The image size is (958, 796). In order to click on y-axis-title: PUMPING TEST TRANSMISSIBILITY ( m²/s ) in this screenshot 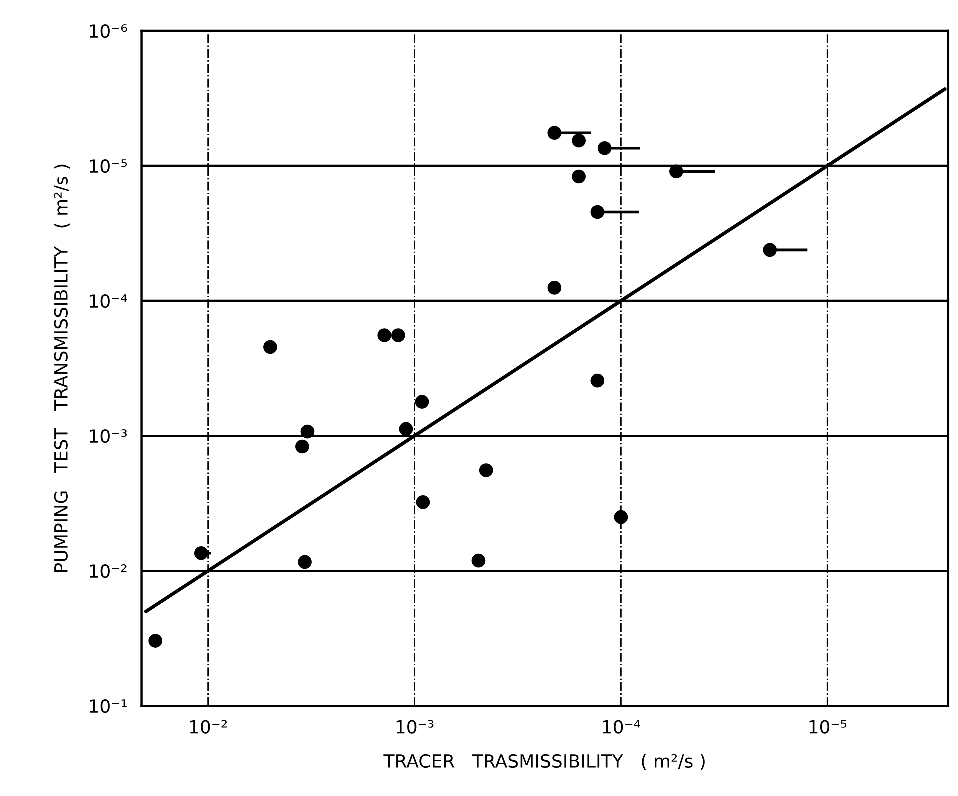, I will do `click(62, 368)`.